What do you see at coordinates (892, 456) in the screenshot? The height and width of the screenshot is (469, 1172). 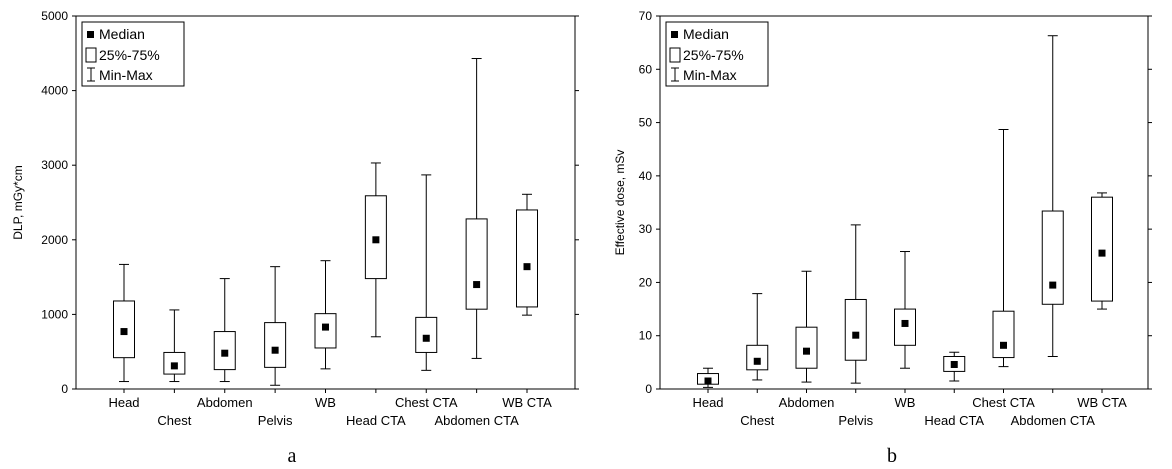 I see `panel-label-b: b` at bounding box center [892, 456].